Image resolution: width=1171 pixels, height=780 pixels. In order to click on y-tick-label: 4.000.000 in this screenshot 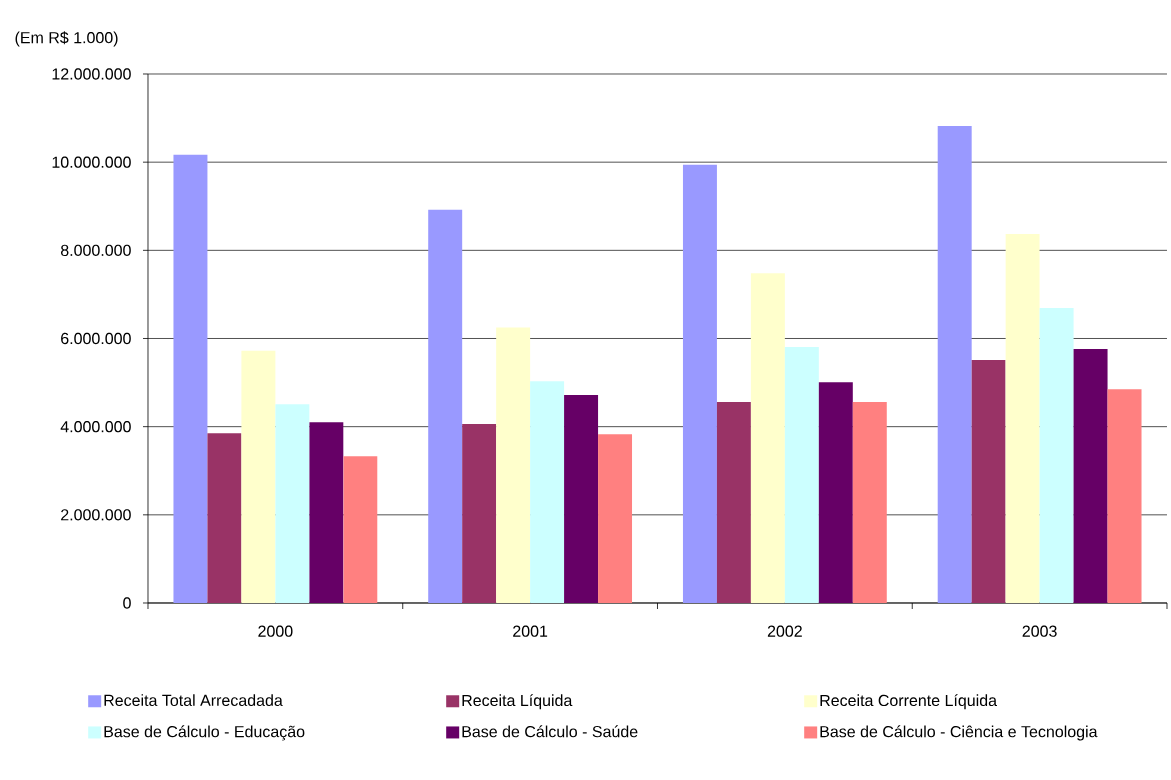, I will do `click(95, 427)`.